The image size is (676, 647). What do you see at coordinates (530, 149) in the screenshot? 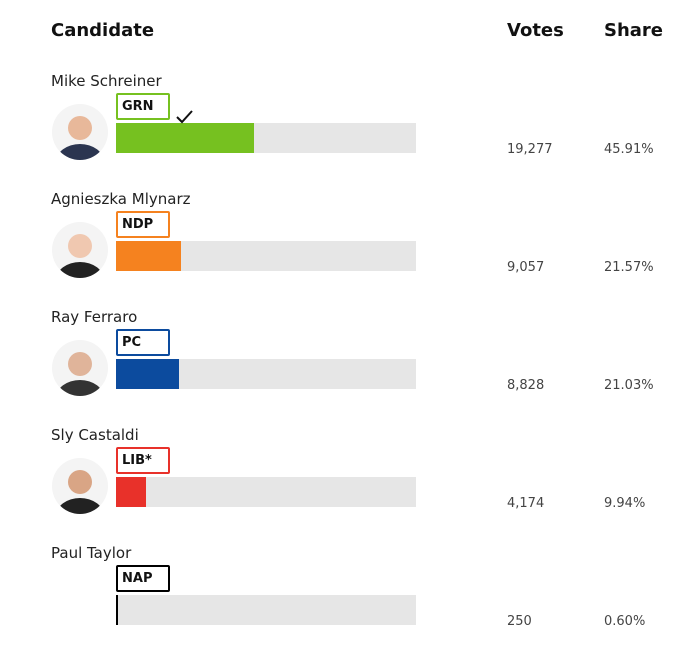
I see `votes: 19,277` at bounding box center [530, 149].